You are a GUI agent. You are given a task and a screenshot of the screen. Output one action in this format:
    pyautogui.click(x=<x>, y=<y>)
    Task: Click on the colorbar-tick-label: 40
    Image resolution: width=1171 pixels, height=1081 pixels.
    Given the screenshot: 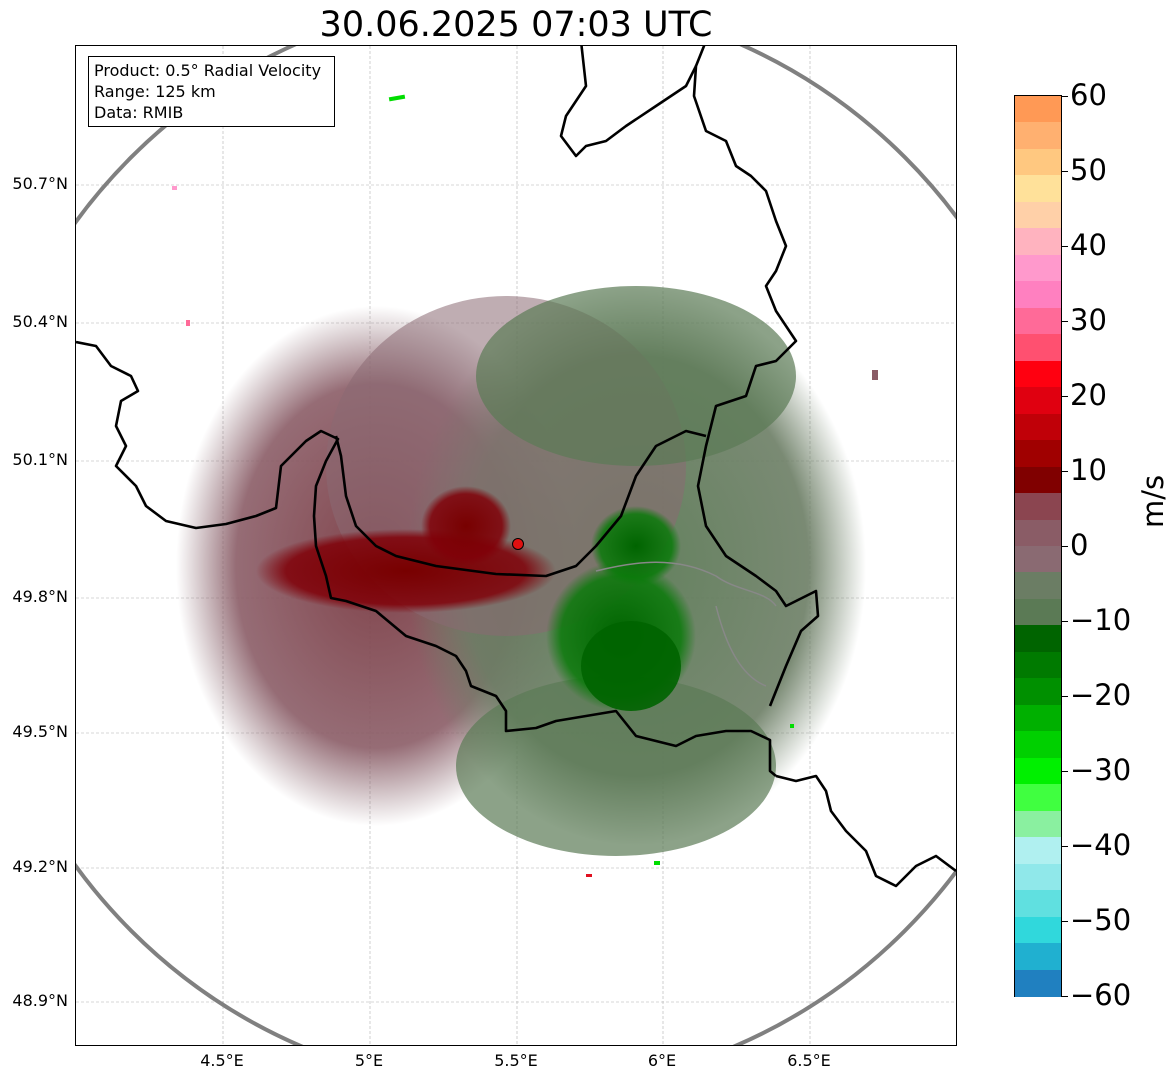 What is the action you would take?
    pyautogui.click(x=1088, y=245)
    